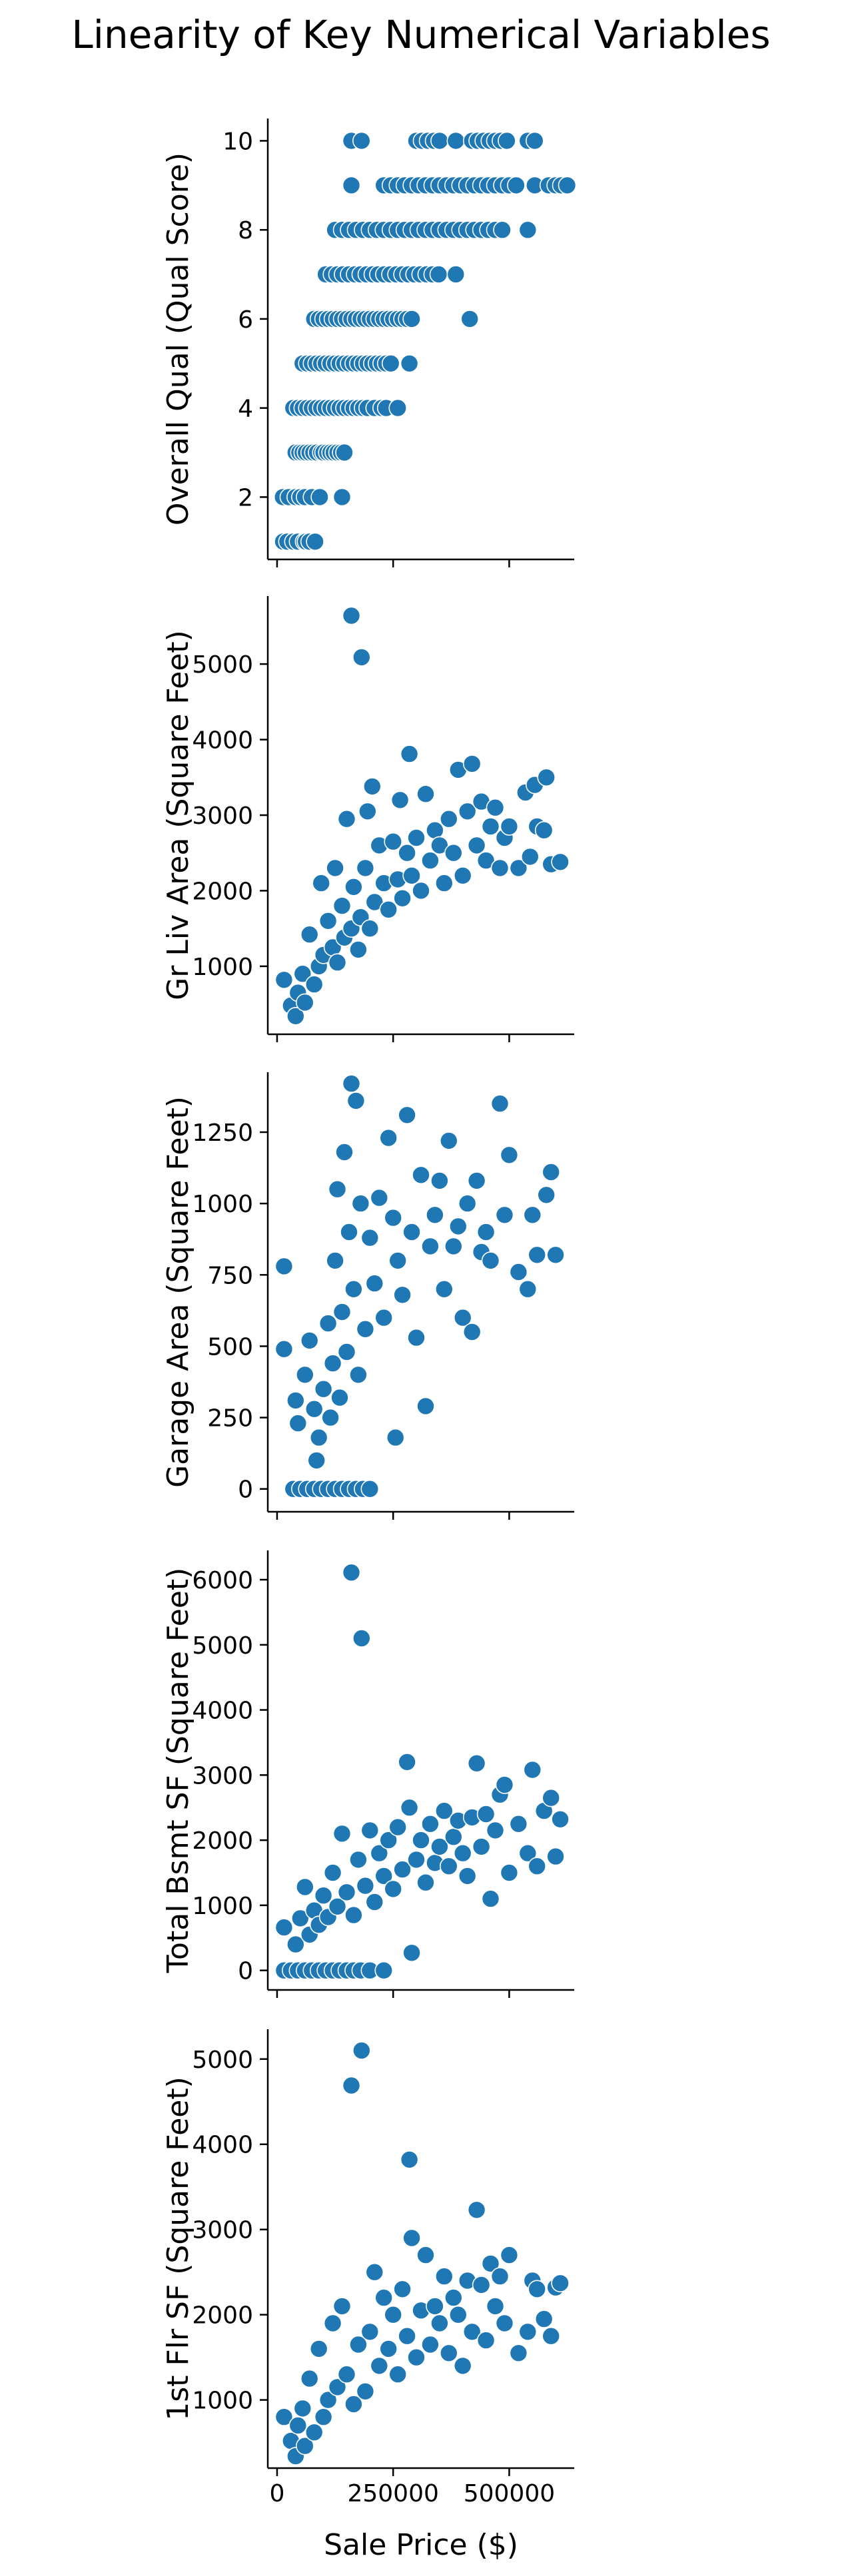 Image resolution: width=842 pixels, height=2576 pixels. What do you see at coordinates (222, 1580) in the screenshot?
I see `y-tick-label: 6000` at bounding box center [222, 1580].